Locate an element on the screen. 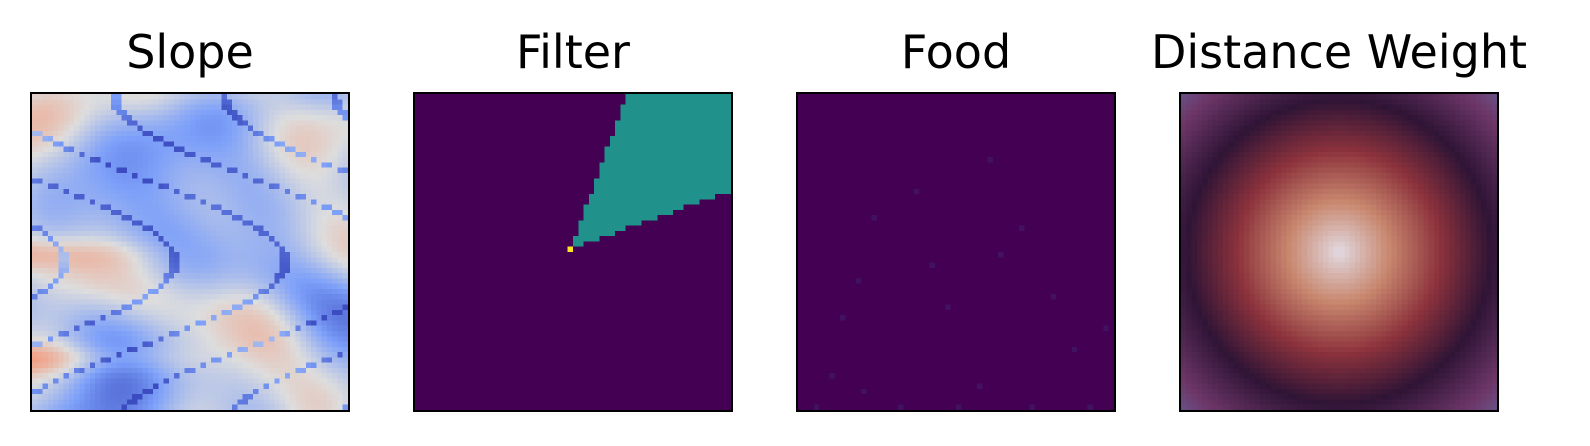  distance-weight-heatmap is located at coordinates (1339, 252).